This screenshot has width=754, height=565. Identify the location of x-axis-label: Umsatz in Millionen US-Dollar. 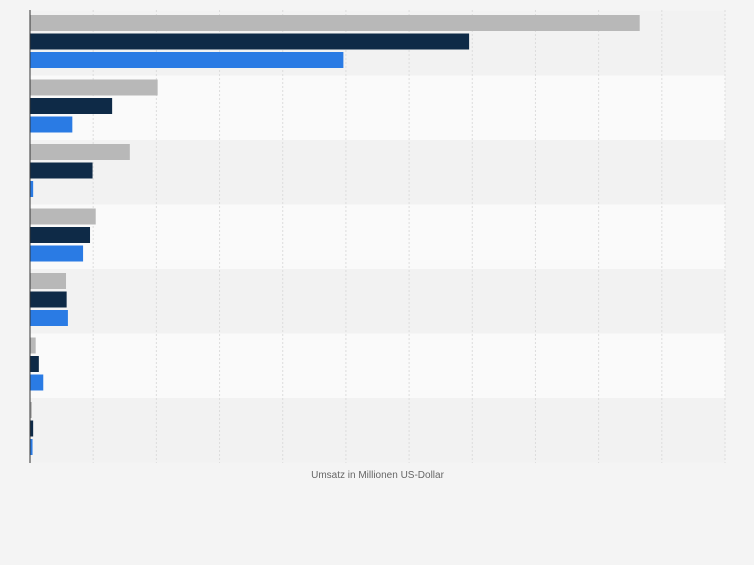
(377, 475).